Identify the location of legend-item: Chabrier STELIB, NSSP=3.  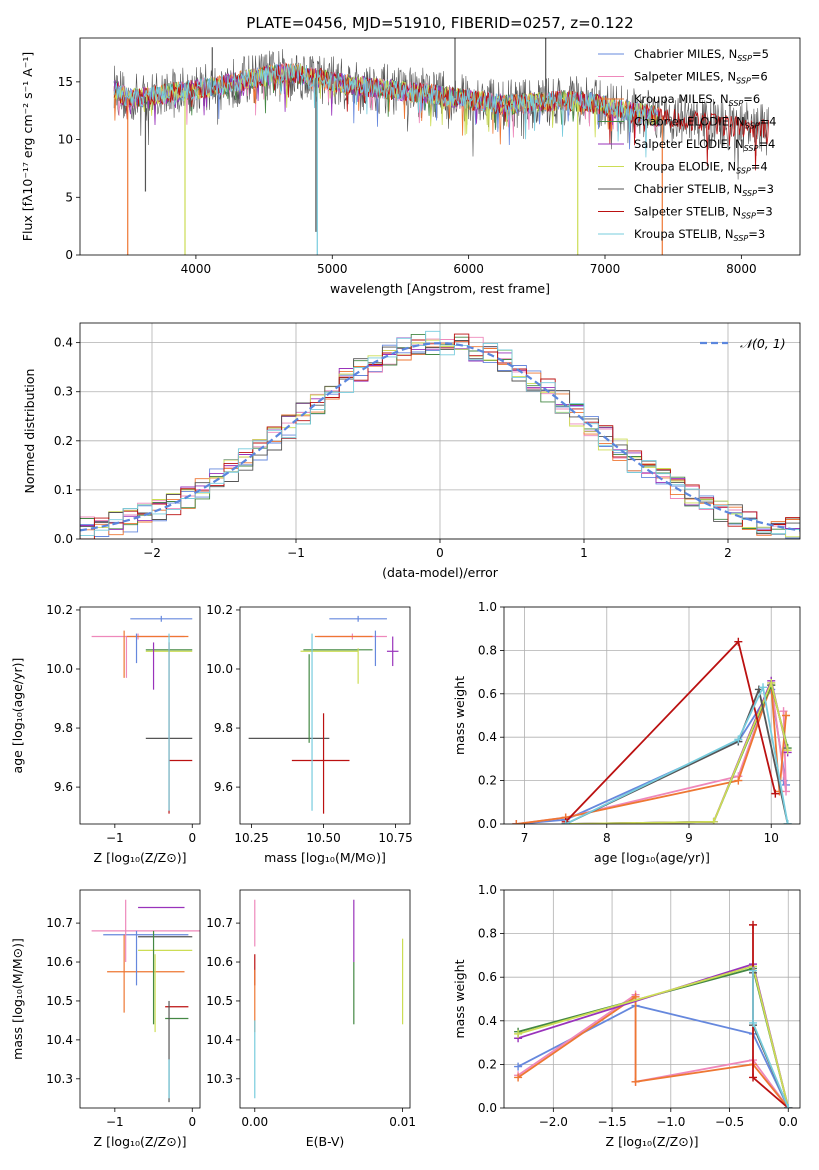
(686, 190).